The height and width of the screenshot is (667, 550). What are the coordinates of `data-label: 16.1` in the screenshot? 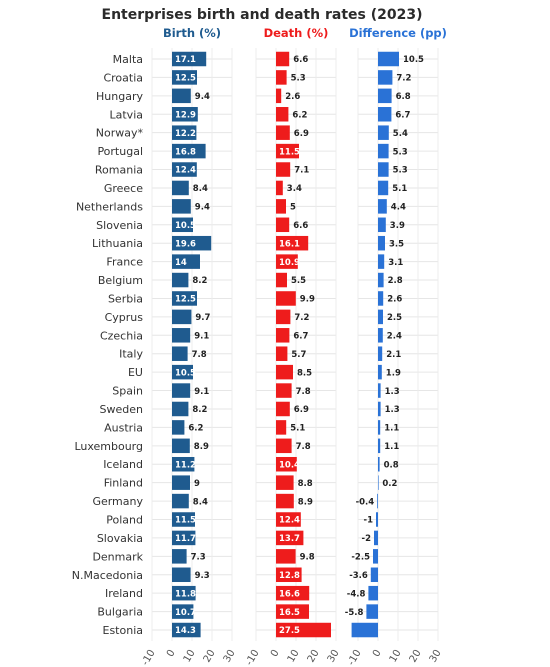 It's located at (289, 244).